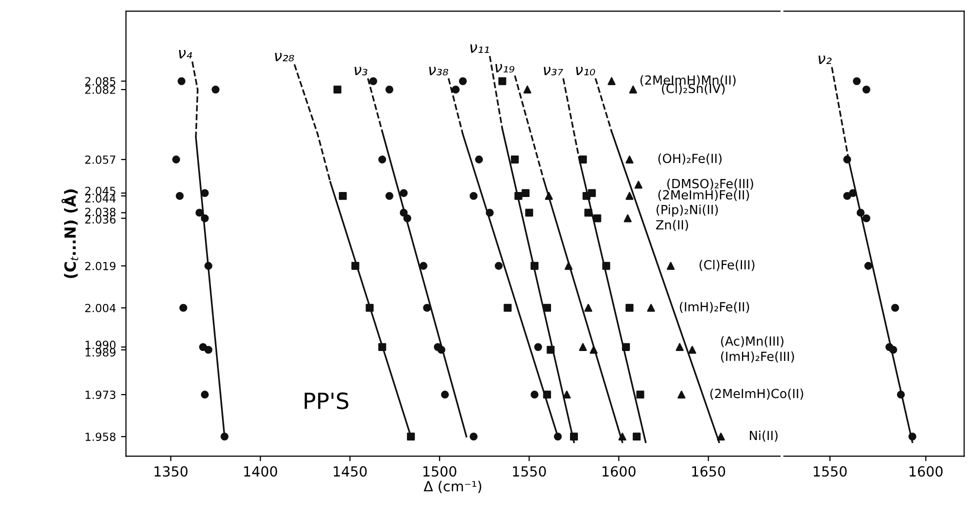  What do you see at coordinates (690, 159) in the screenshot?
I see `annotation: (OH)₂Fe(II)` at bounding box center [690, 159].